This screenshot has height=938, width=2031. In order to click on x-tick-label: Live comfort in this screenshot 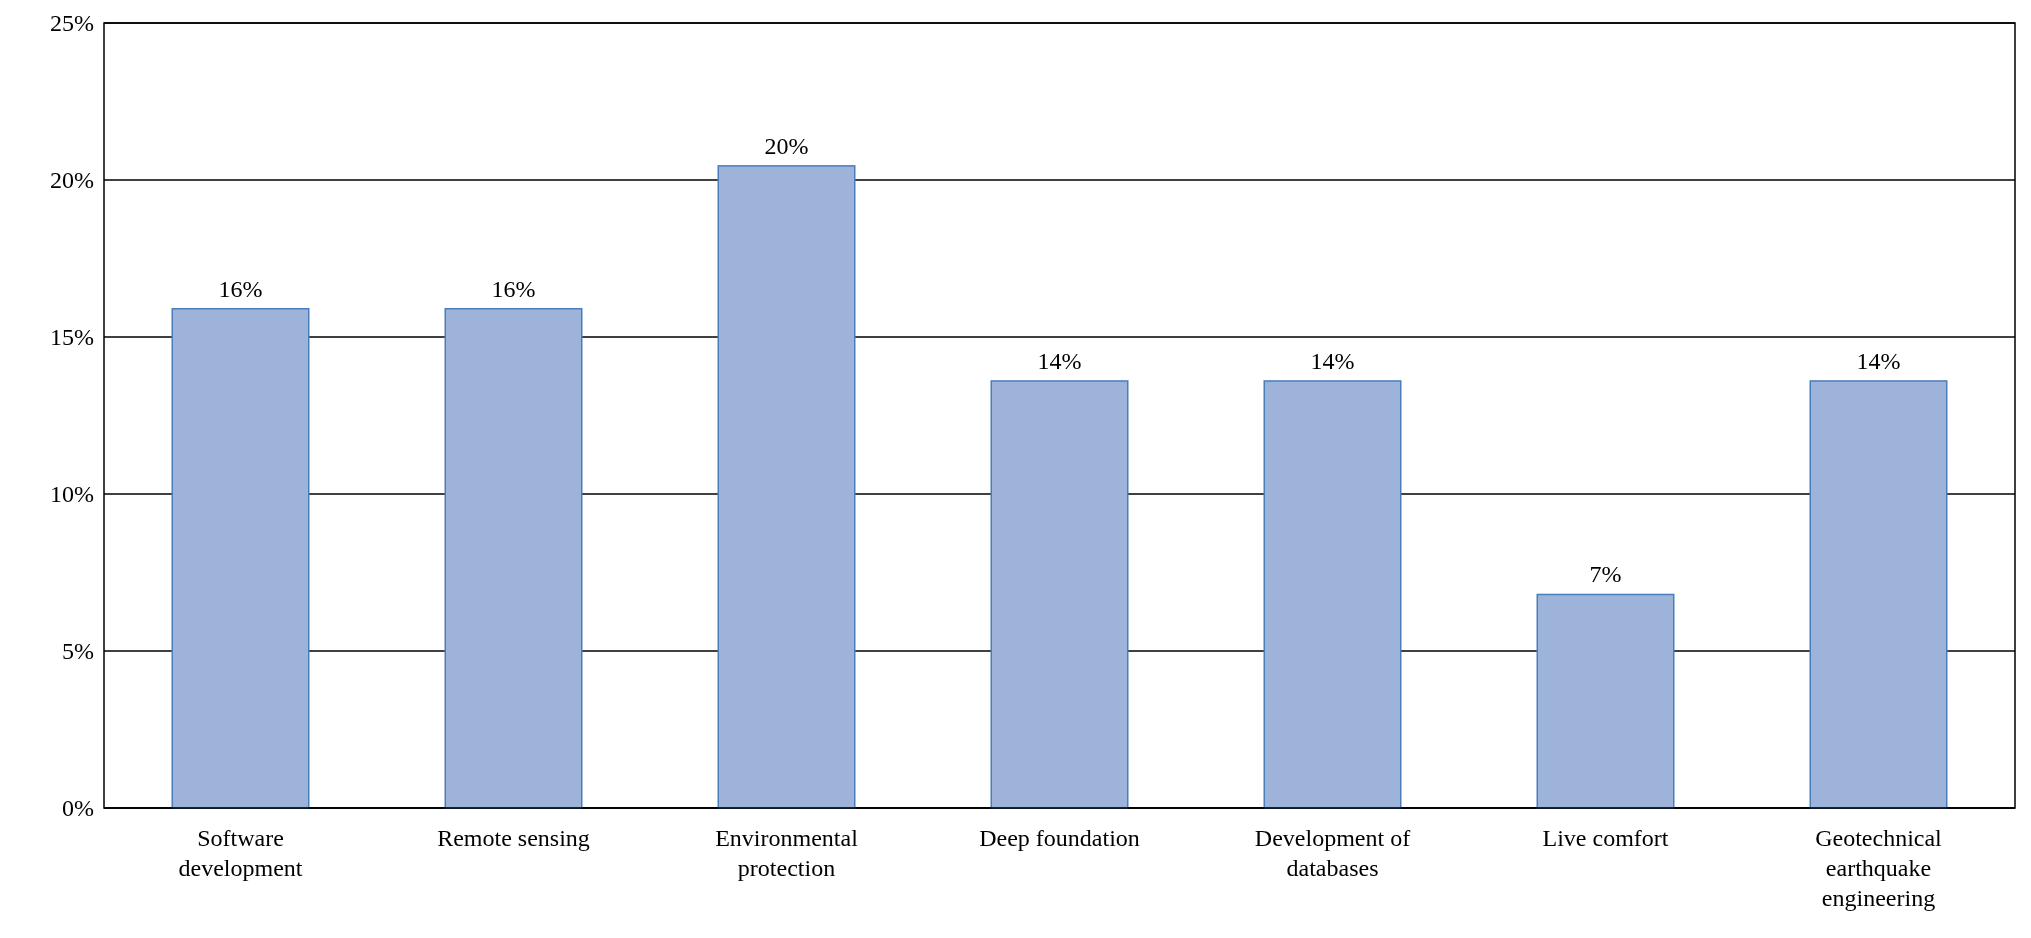, I will do `click(1605, 838)`.